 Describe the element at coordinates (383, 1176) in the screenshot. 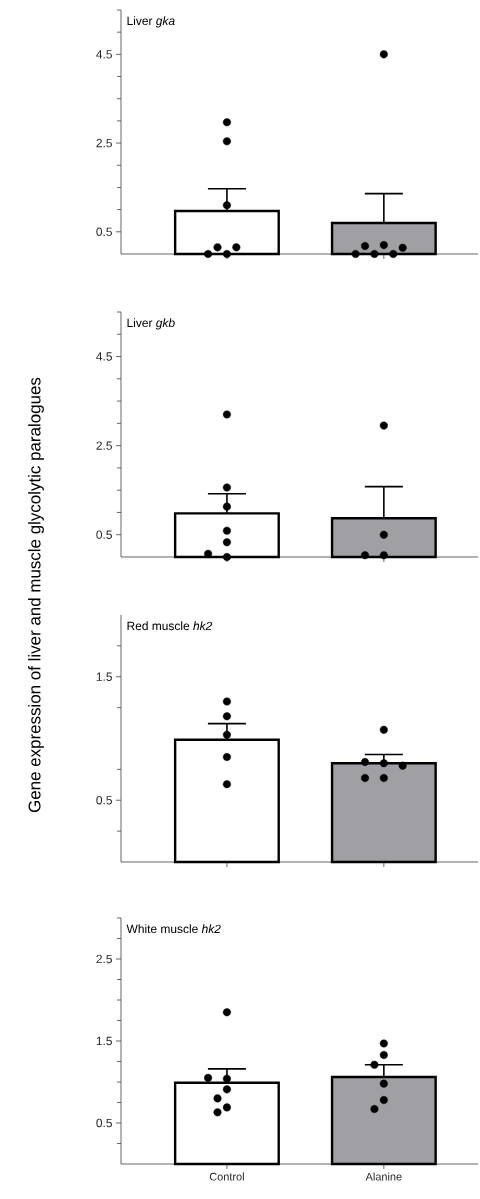

I see `x-tick-label: Alanine` at that location.